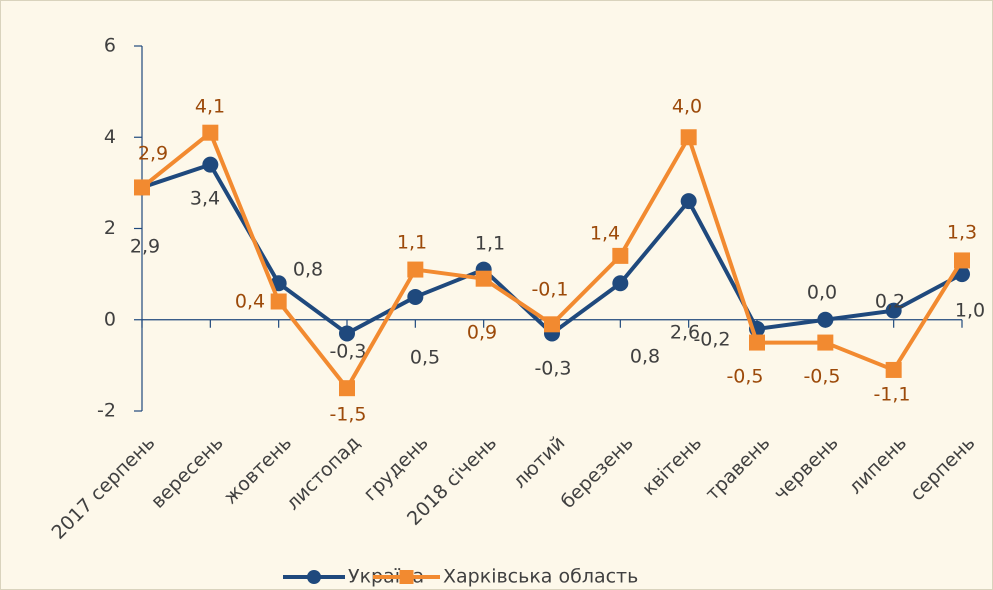 Image resolution: width=993 pixels, height=590 pixels. I want to click on data-label: -1,5, so click(347, 415).